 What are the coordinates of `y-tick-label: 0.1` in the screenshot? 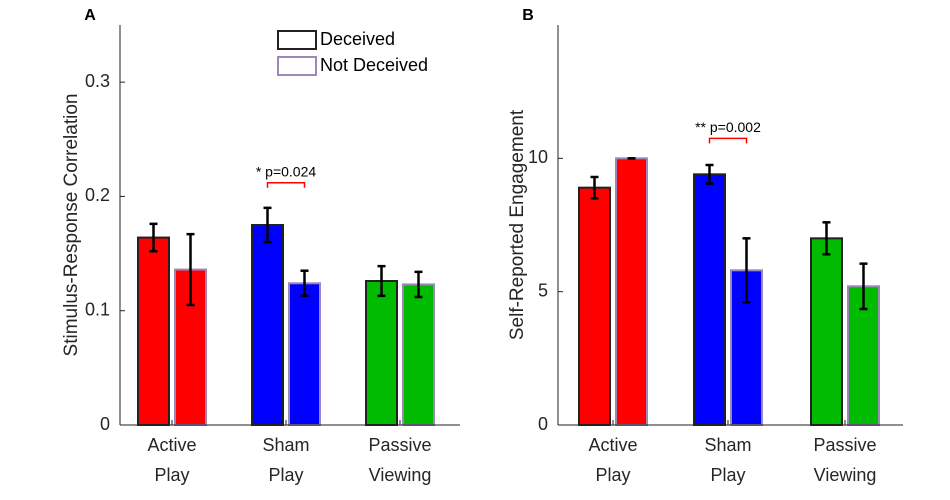 It's located at (97, 309).